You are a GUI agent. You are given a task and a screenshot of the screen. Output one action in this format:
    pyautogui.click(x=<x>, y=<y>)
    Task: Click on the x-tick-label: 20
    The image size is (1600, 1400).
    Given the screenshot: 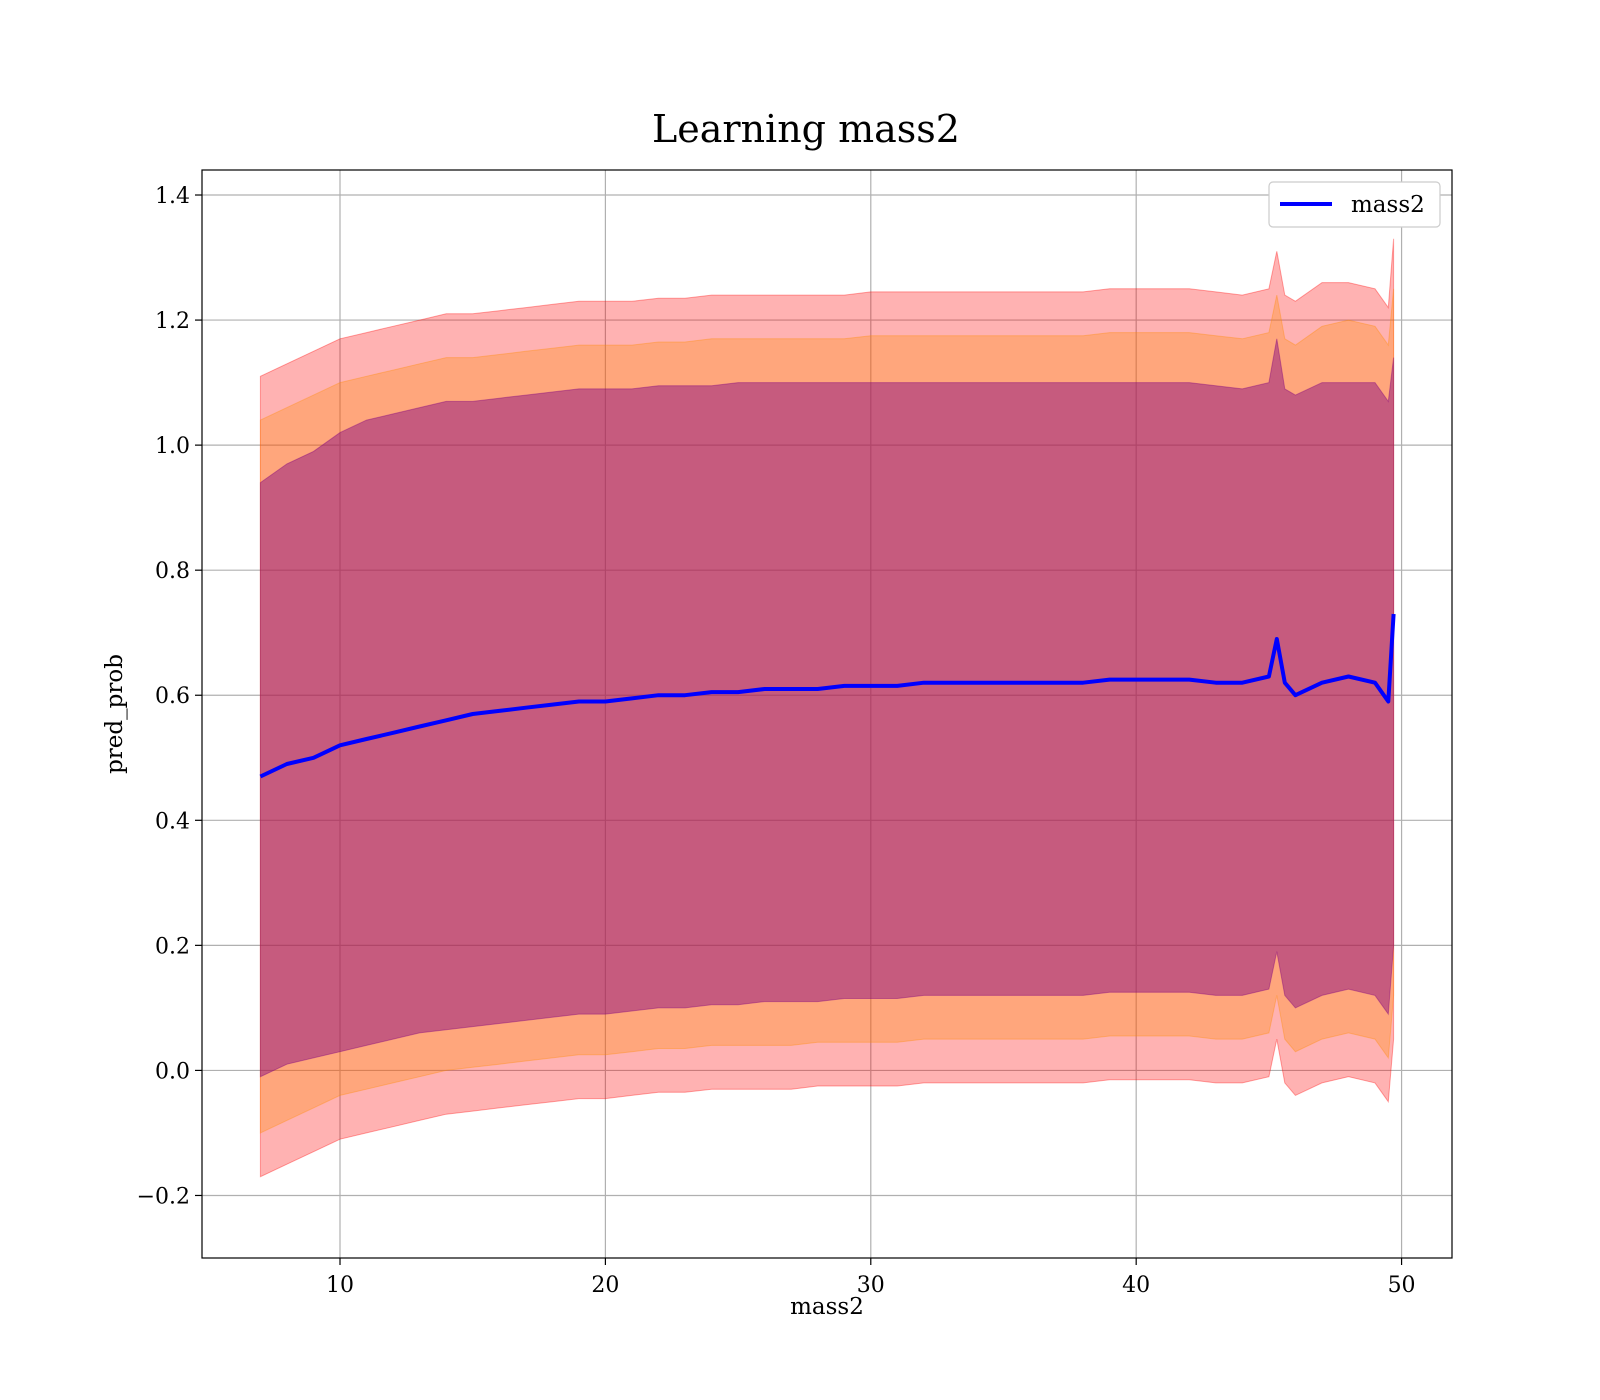 What is the action you would take?
    pyautogui.click(x=605, y=1285)
    